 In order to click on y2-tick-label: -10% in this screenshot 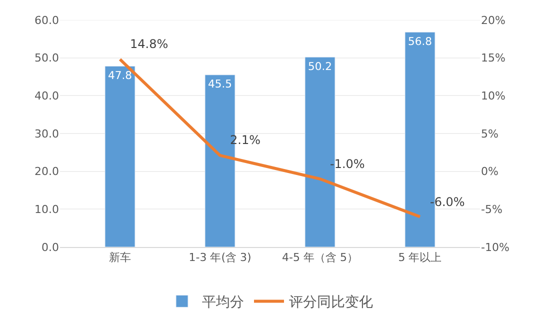, I will do `click(495, 247)`.